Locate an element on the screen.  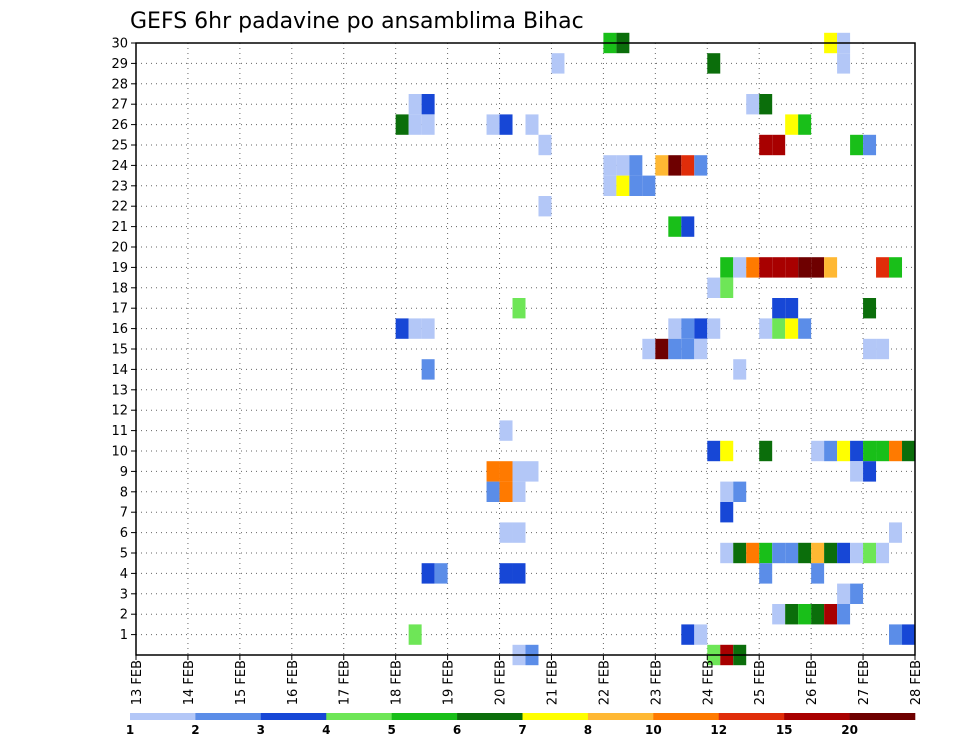
y-tick-label: 7 is located at coordinates (124, 513).